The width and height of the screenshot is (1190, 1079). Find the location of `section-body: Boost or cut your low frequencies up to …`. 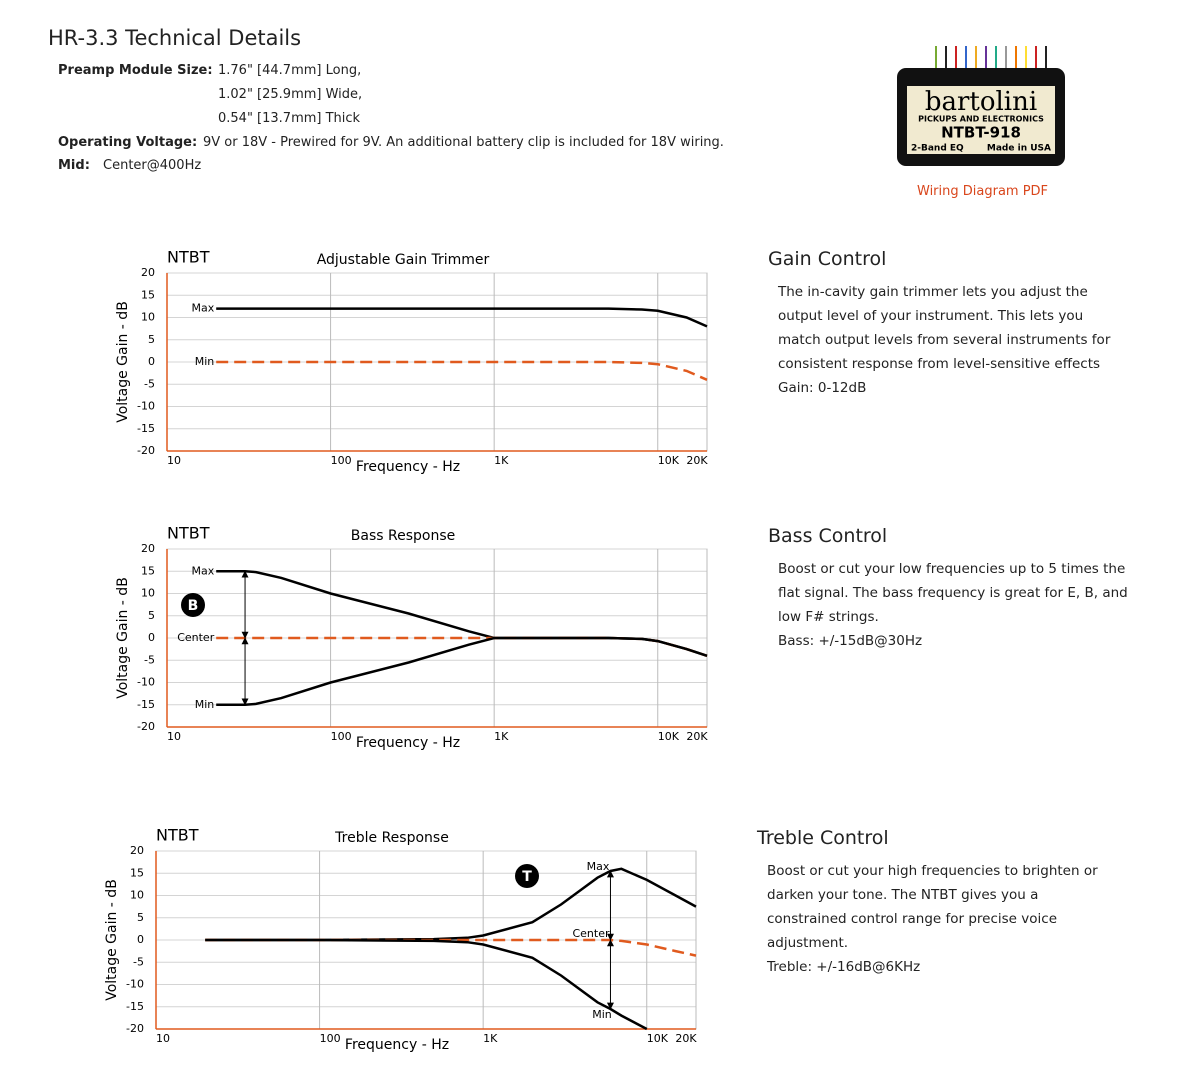

section-body: Boost or cut your low frequencies up to … is located at coordinates (953, 593).